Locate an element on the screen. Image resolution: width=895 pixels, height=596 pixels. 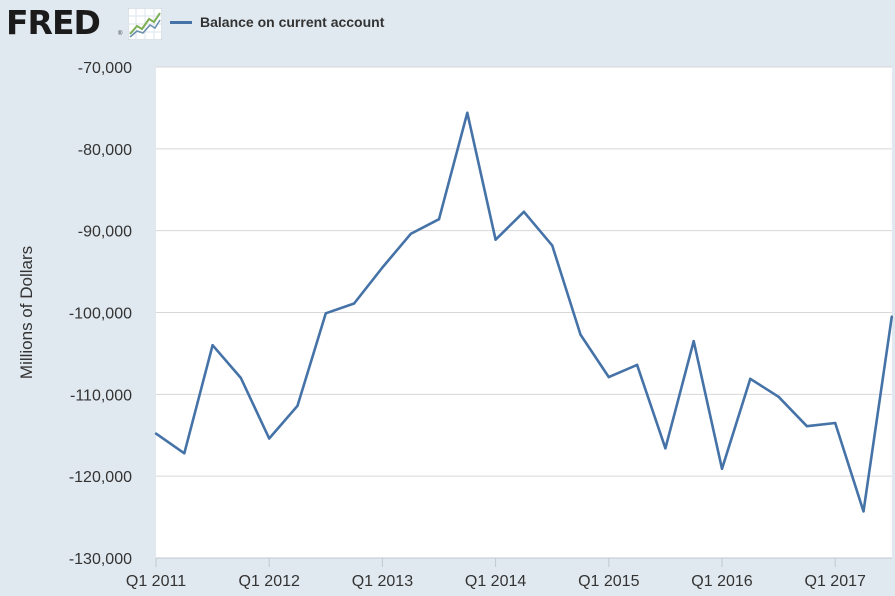
data-point: Q4 2014: -102,700 is located at coordinates (580, 334).